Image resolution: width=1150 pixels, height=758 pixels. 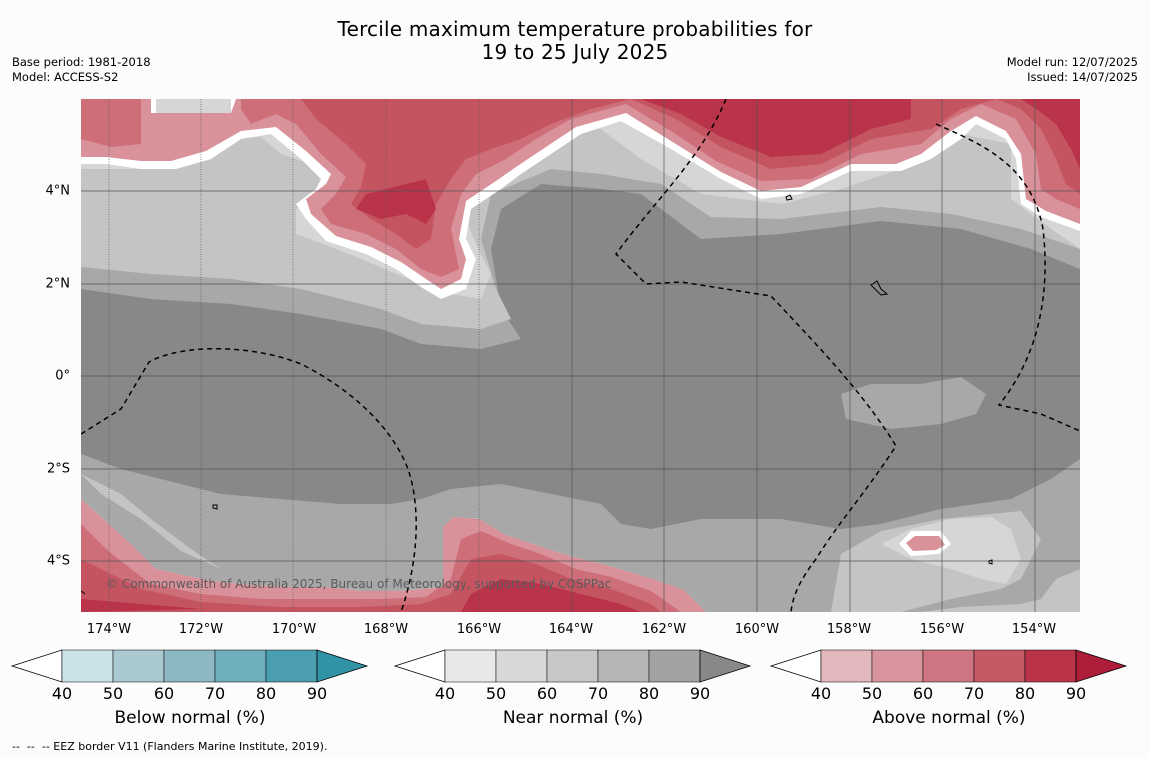 I want to click on issued-date: Issued: 14/07/2025, so click(x=1082, y=77).